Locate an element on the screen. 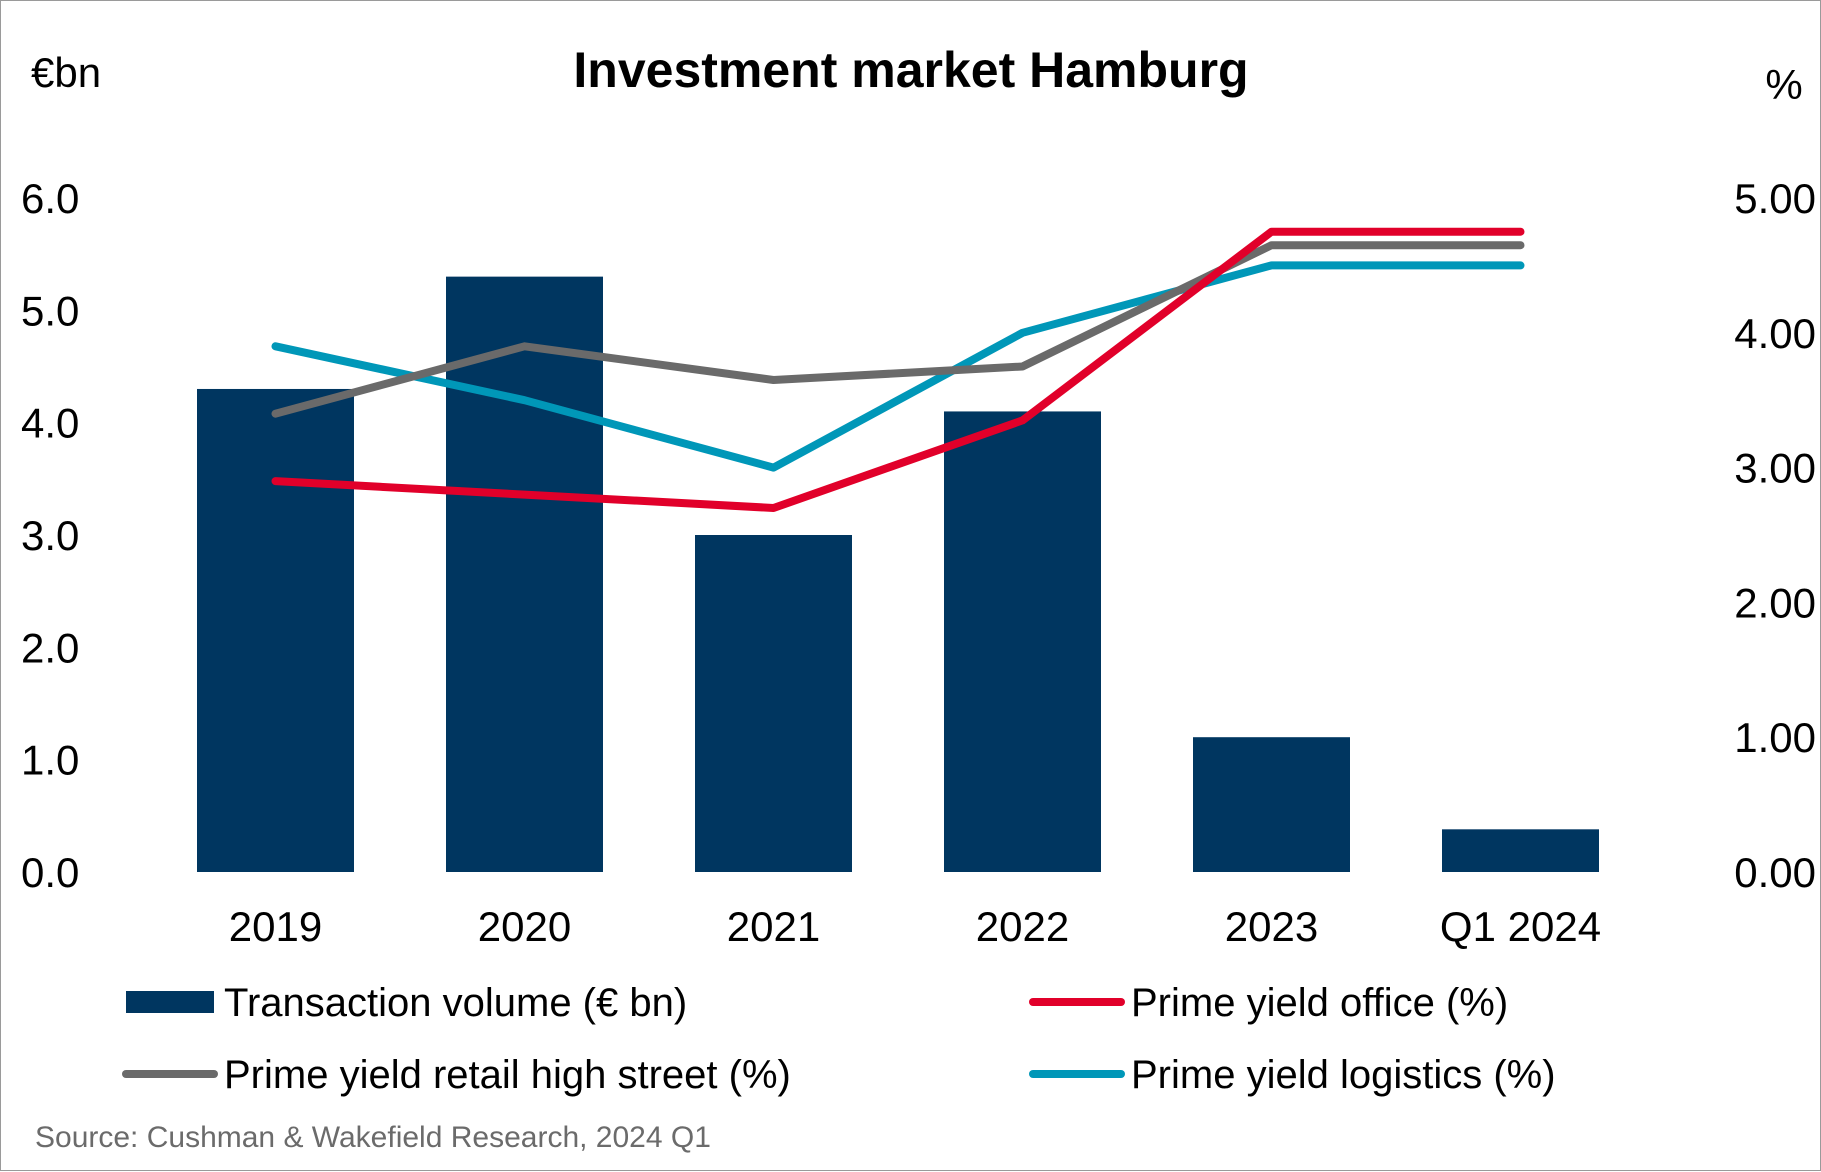  x-tick-label: 2022 is located at coordinates (1022, 926).